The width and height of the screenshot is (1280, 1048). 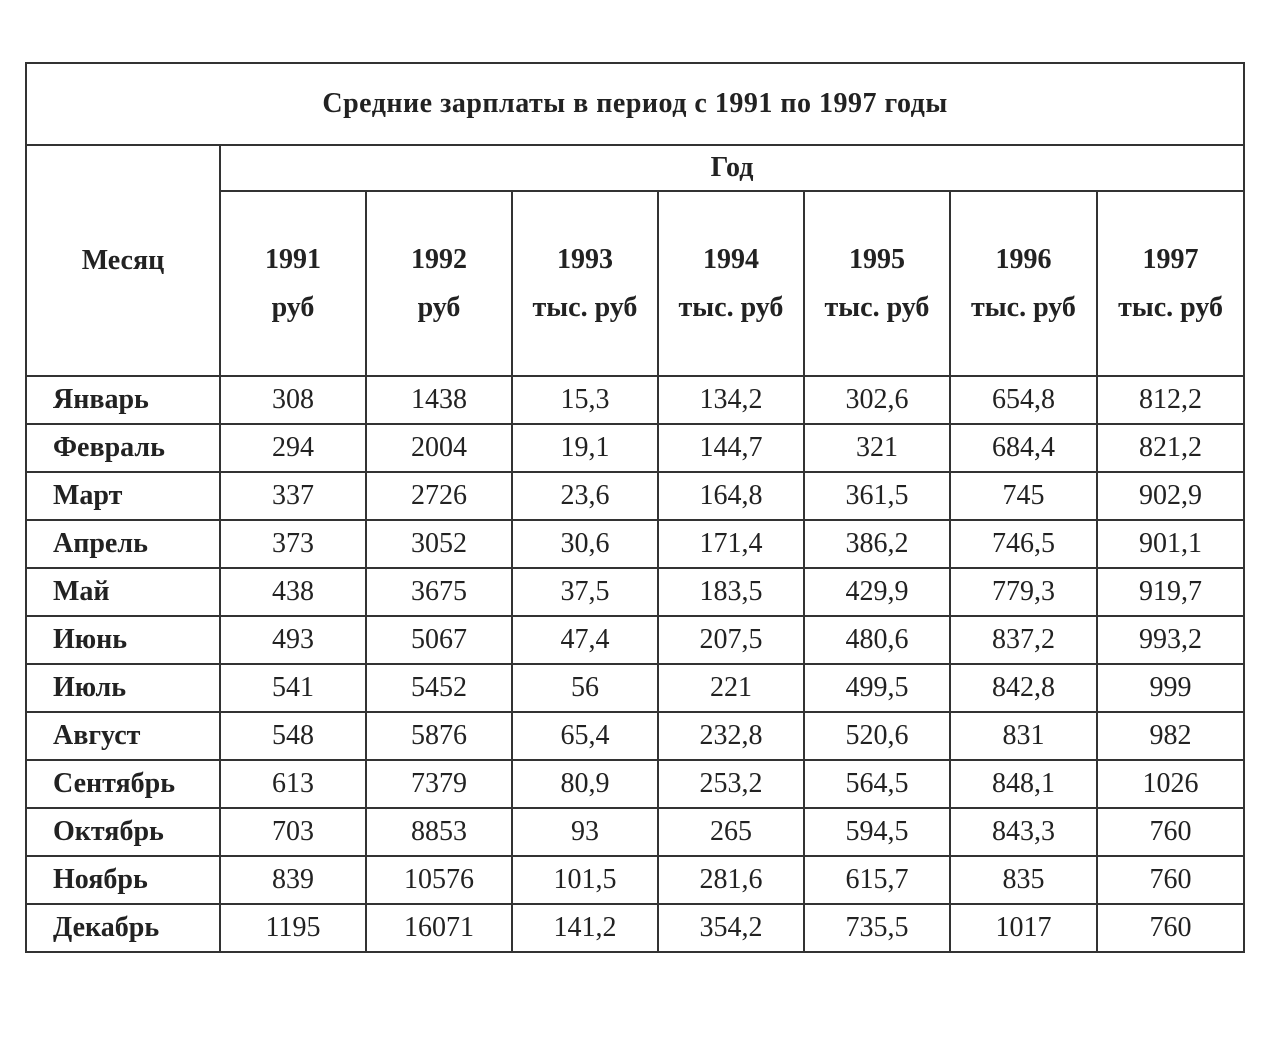 I want to click on salary-value: 615,7, so click(x=877, y=880).